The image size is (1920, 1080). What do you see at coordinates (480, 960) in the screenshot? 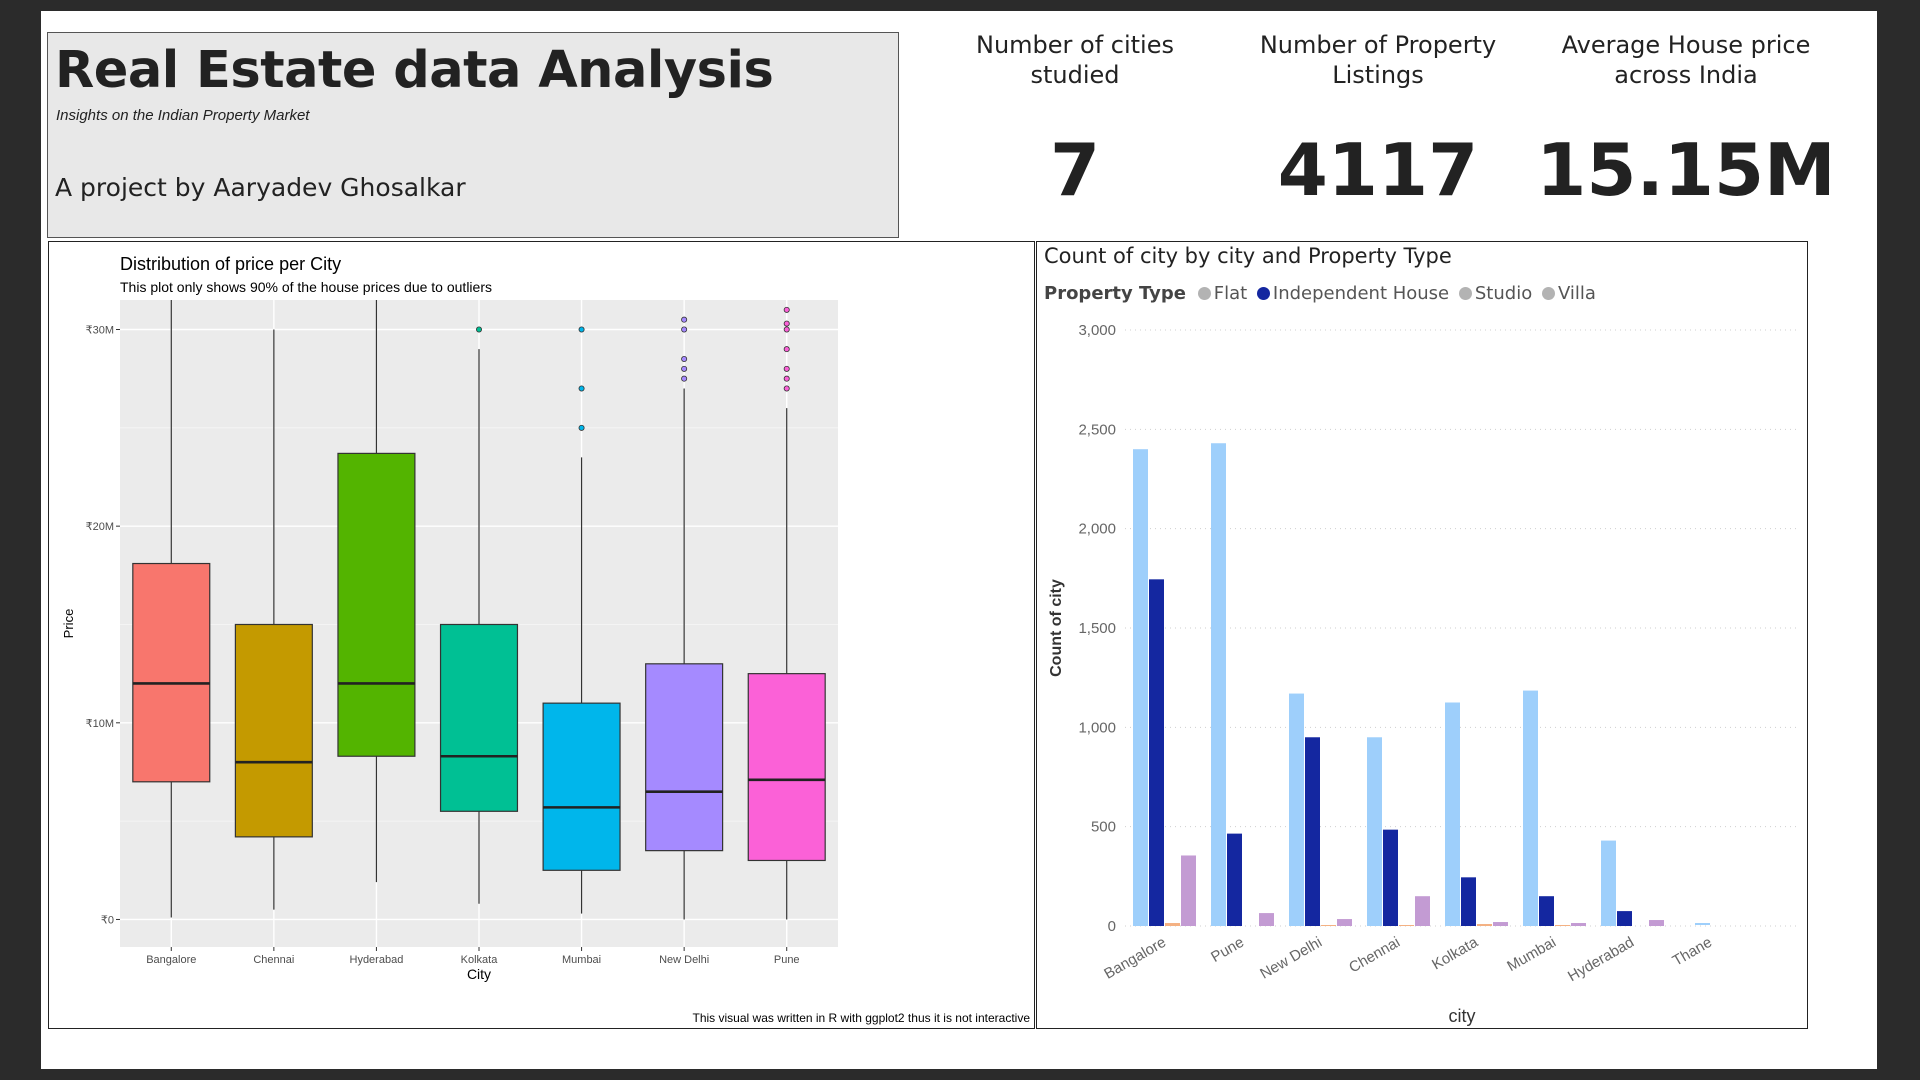
I see `boxplot-x-tick-label: Kolkata` at bounding box center [480, 960].